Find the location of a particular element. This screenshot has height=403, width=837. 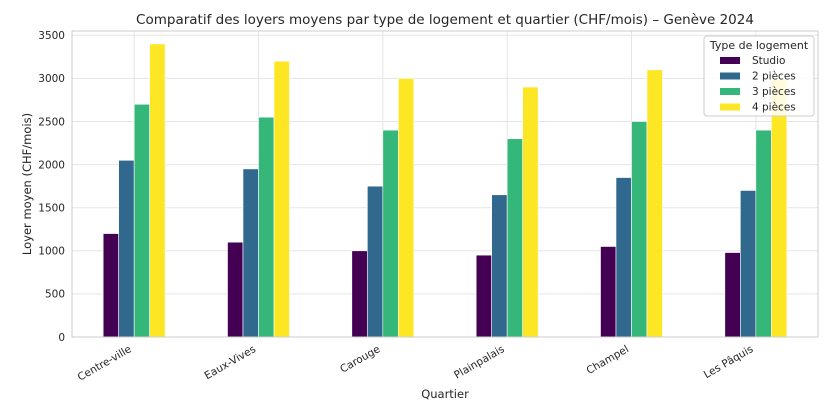

y-tick-label: 500 is located at coordinates (55, 295).